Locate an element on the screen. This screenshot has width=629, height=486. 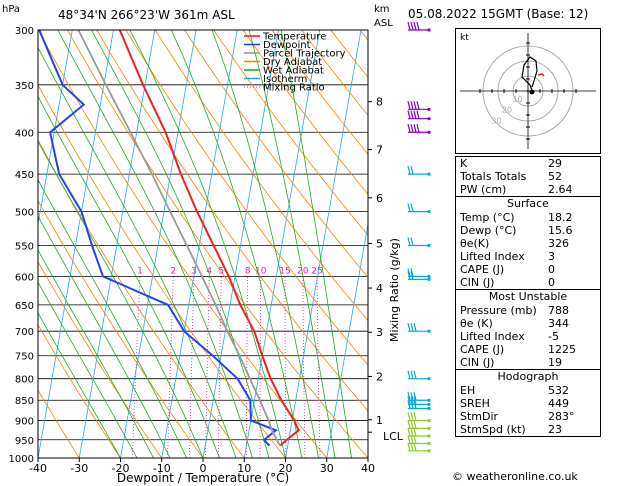
legend-label: Parcel Trajectory is located at coordinates (304, 54).